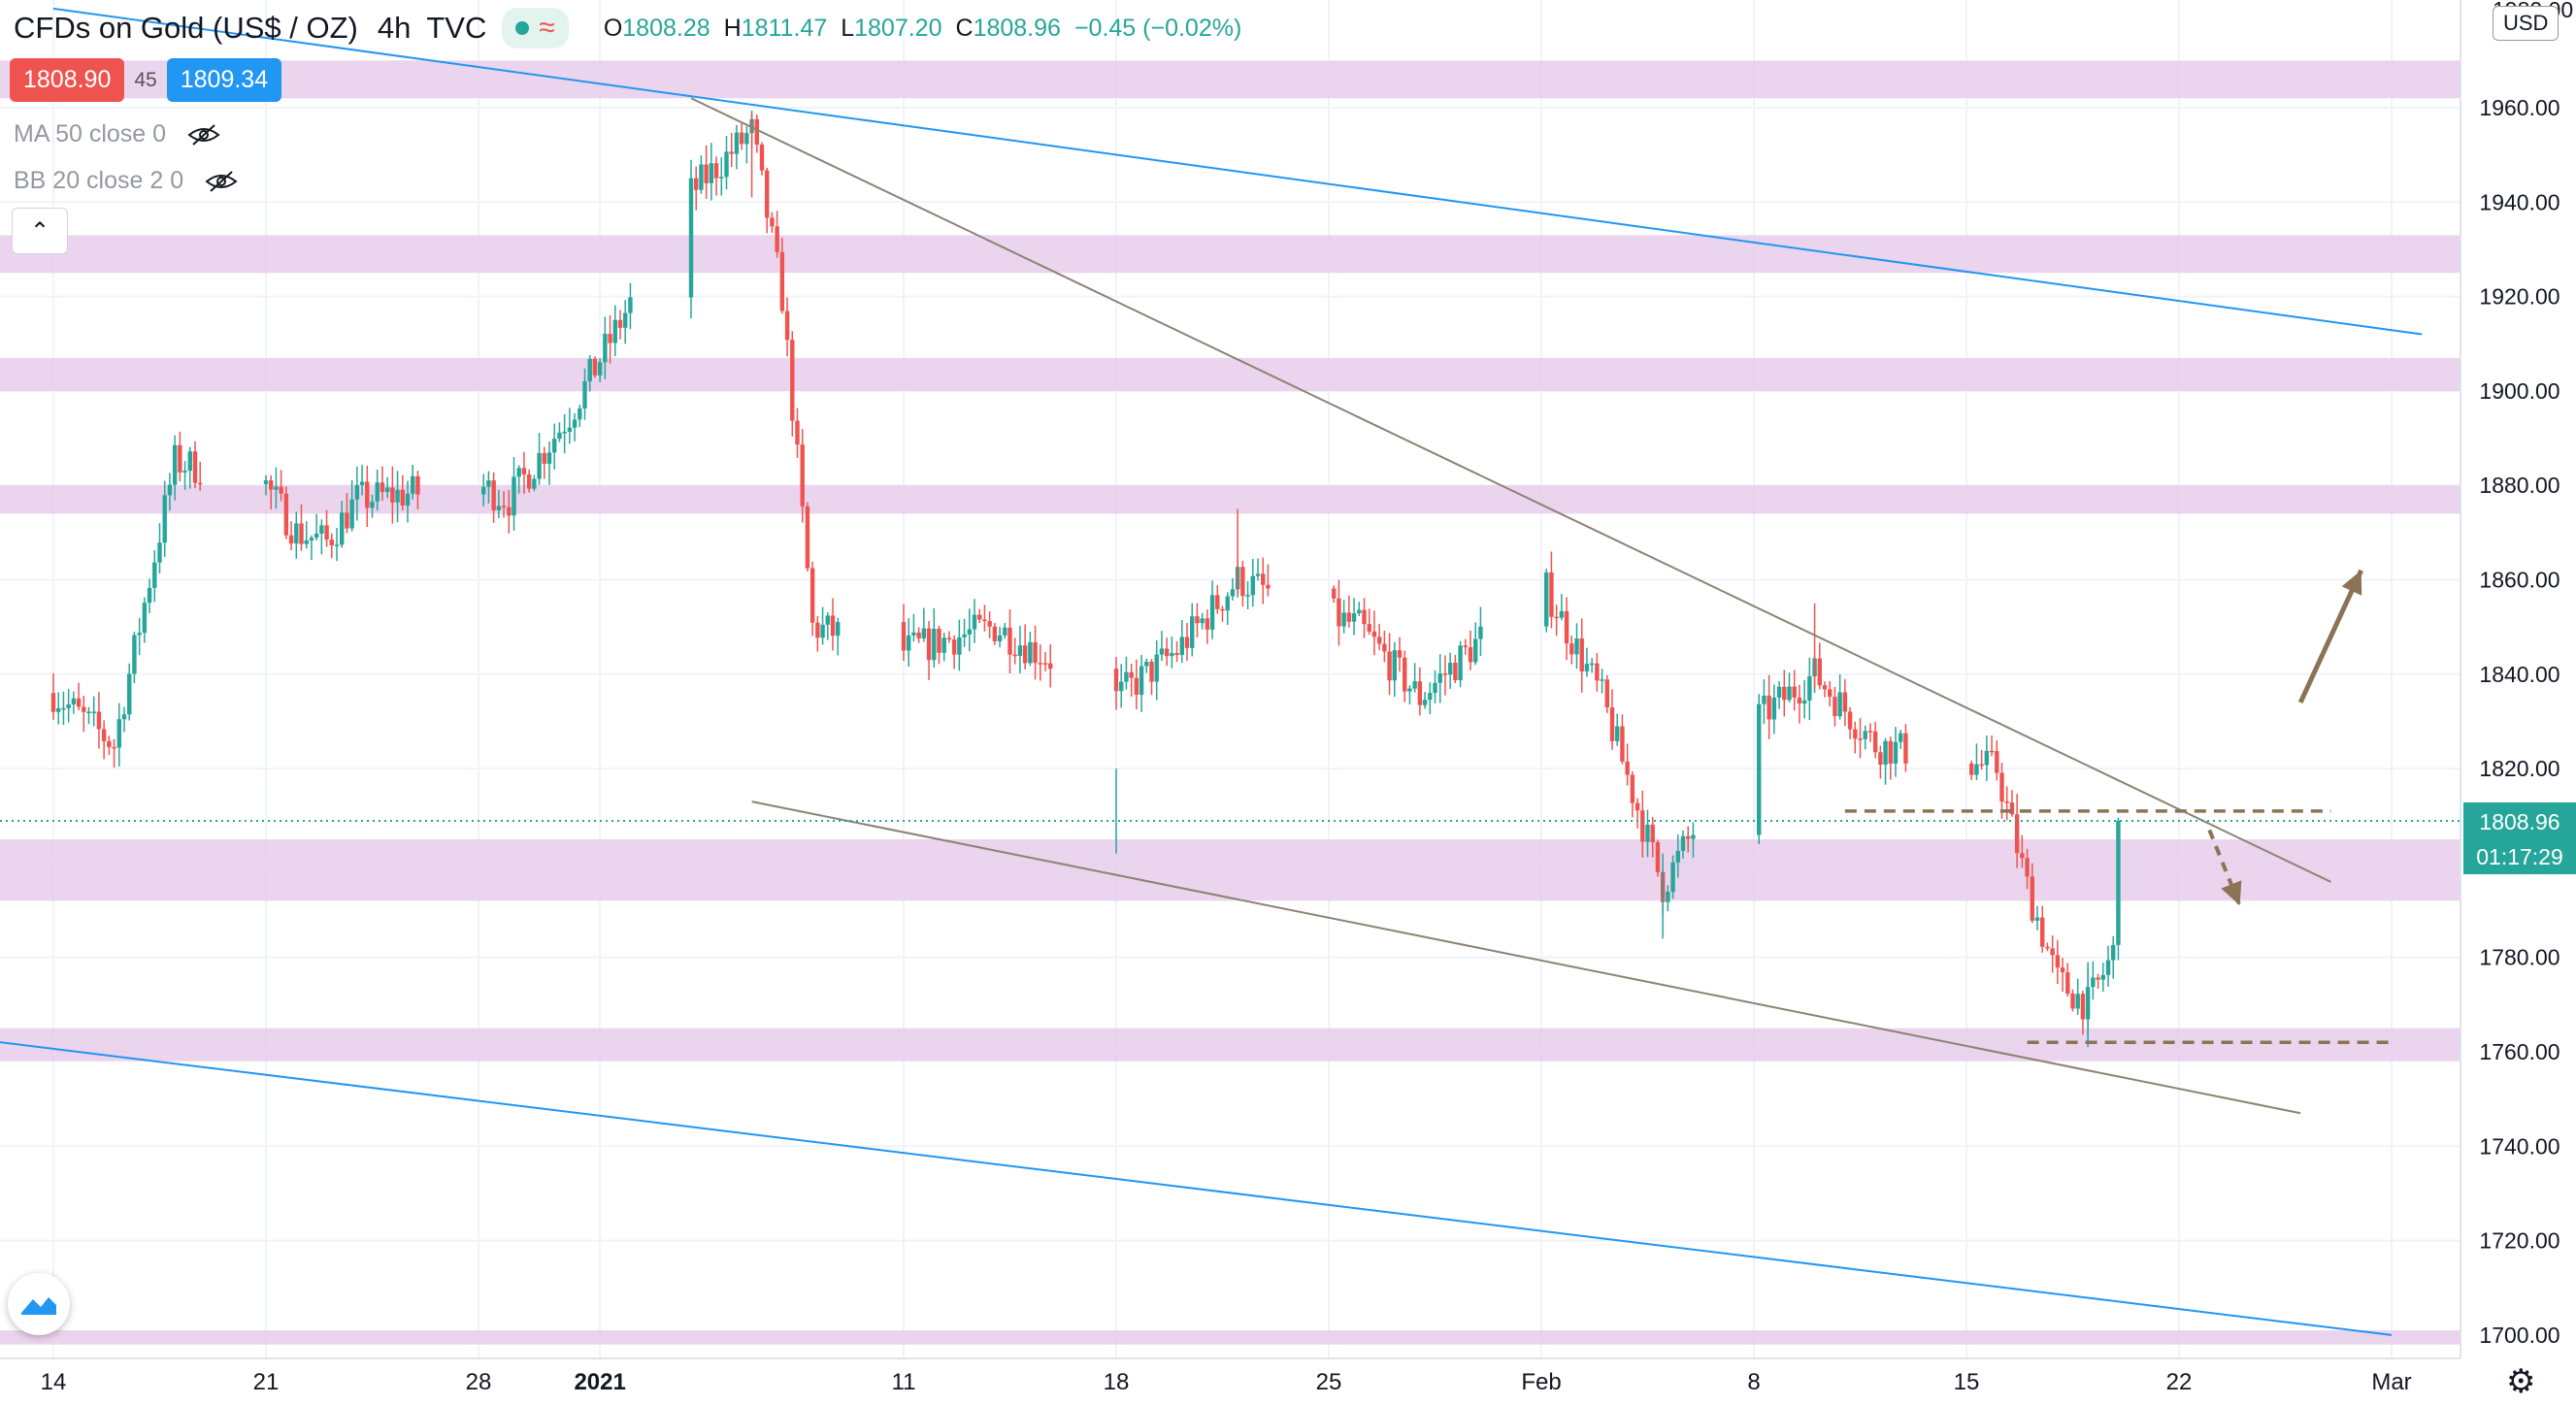 The height and width of the screenshot is (1405, 2576). I want to click on indicator-ma: MA 50 close 0, so click(117, 134).